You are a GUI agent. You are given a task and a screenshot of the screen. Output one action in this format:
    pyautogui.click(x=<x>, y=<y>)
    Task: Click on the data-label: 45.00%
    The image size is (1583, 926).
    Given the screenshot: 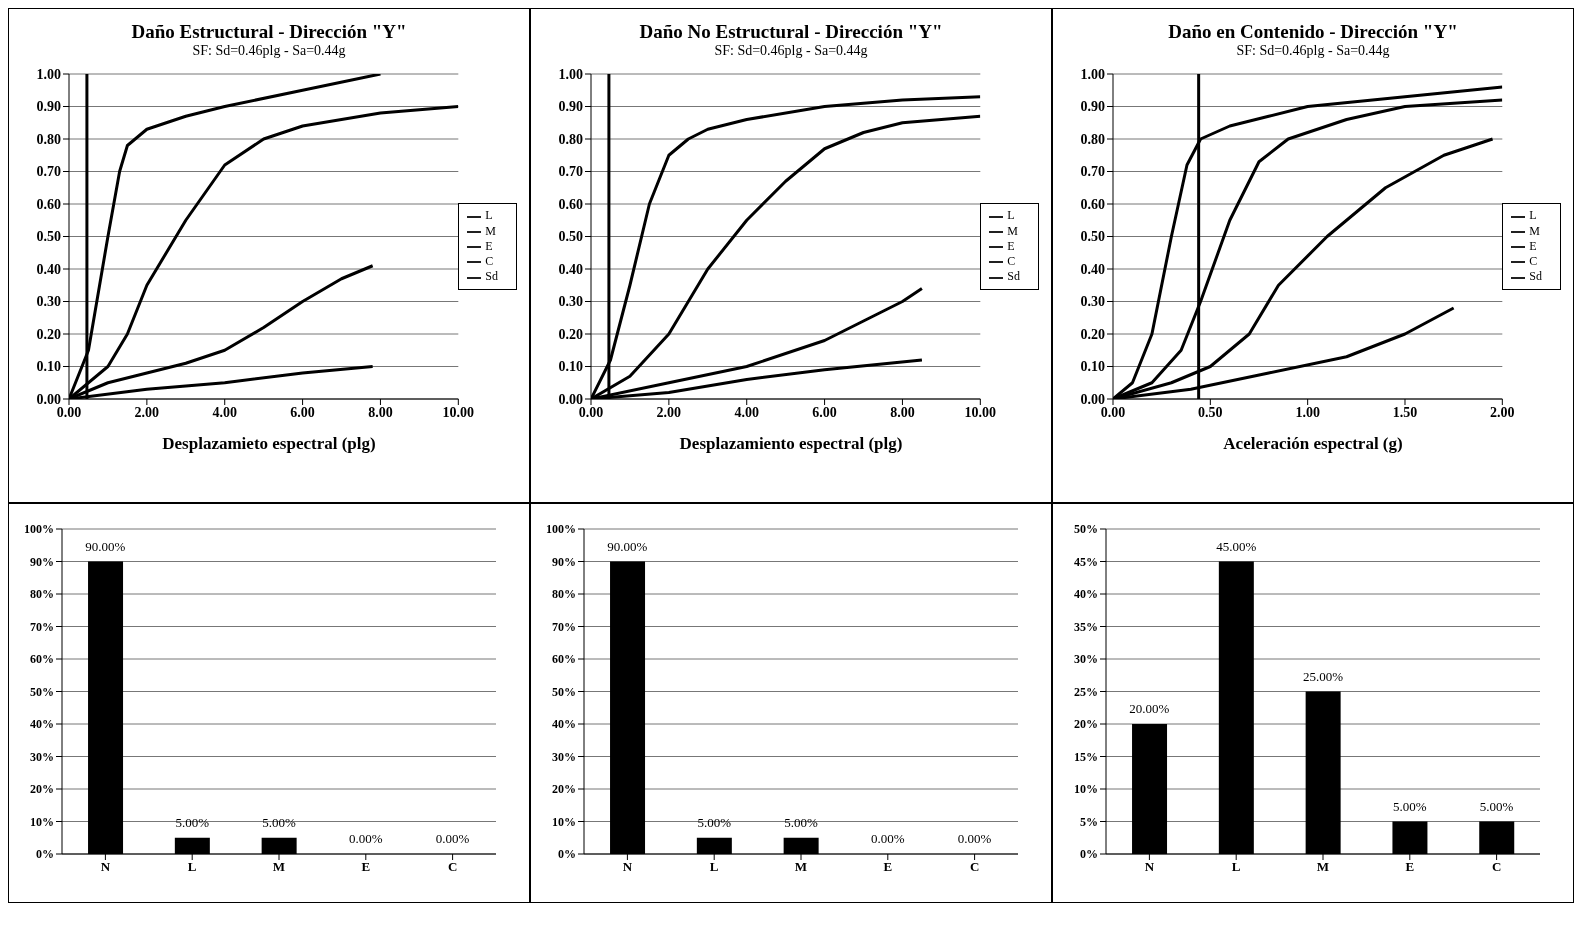 What is the action you would take?
    pyautogui.click(x=1236, y=546)
    